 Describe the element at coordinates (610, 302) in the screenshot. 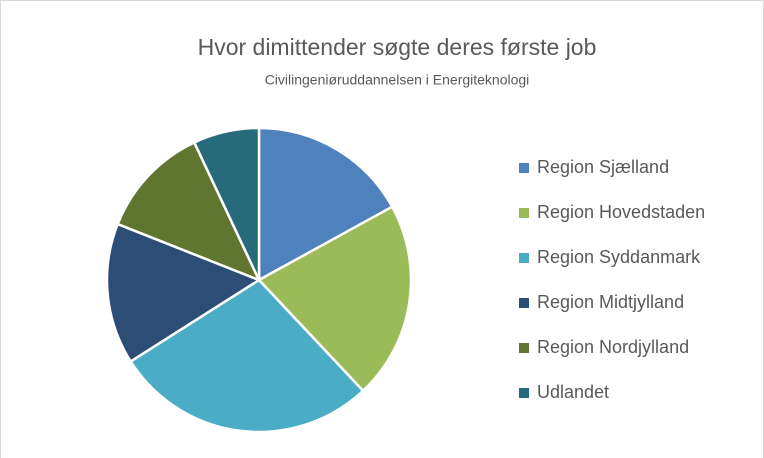

I see `legend-label: Region Midtjylland` at that location.